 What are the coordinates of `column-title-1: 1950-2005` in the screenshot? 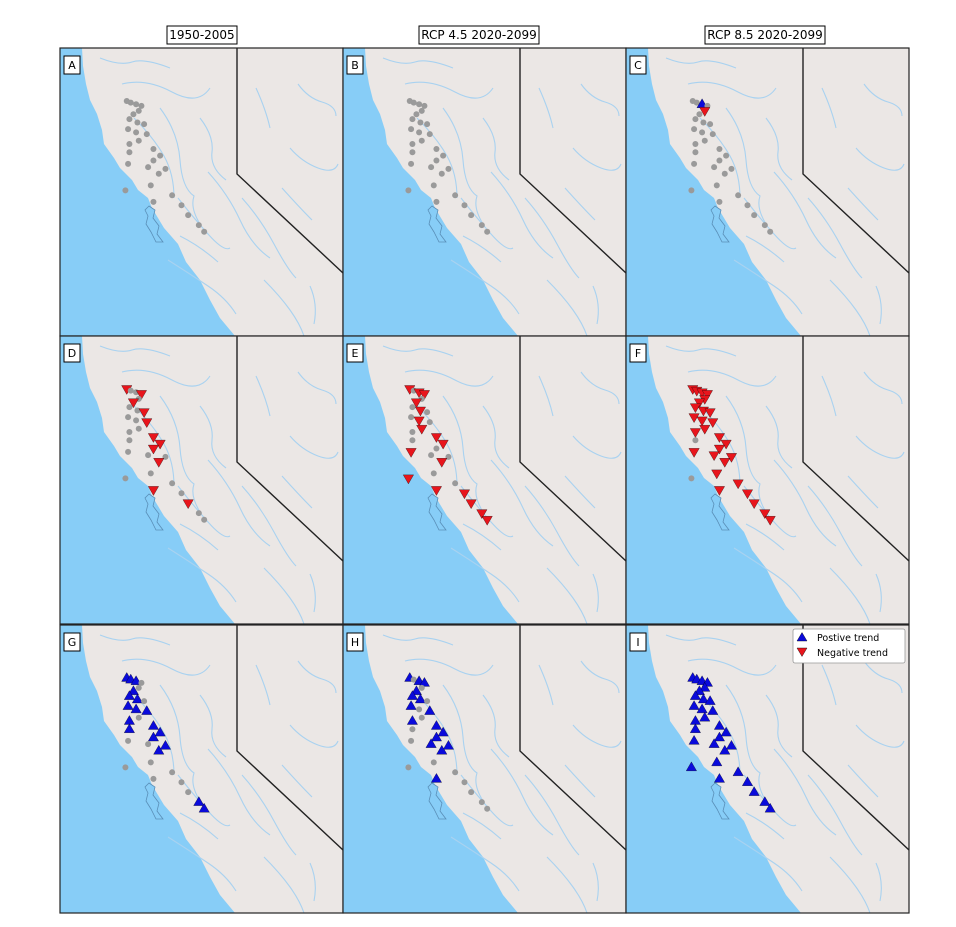 It's located at (202, 35).